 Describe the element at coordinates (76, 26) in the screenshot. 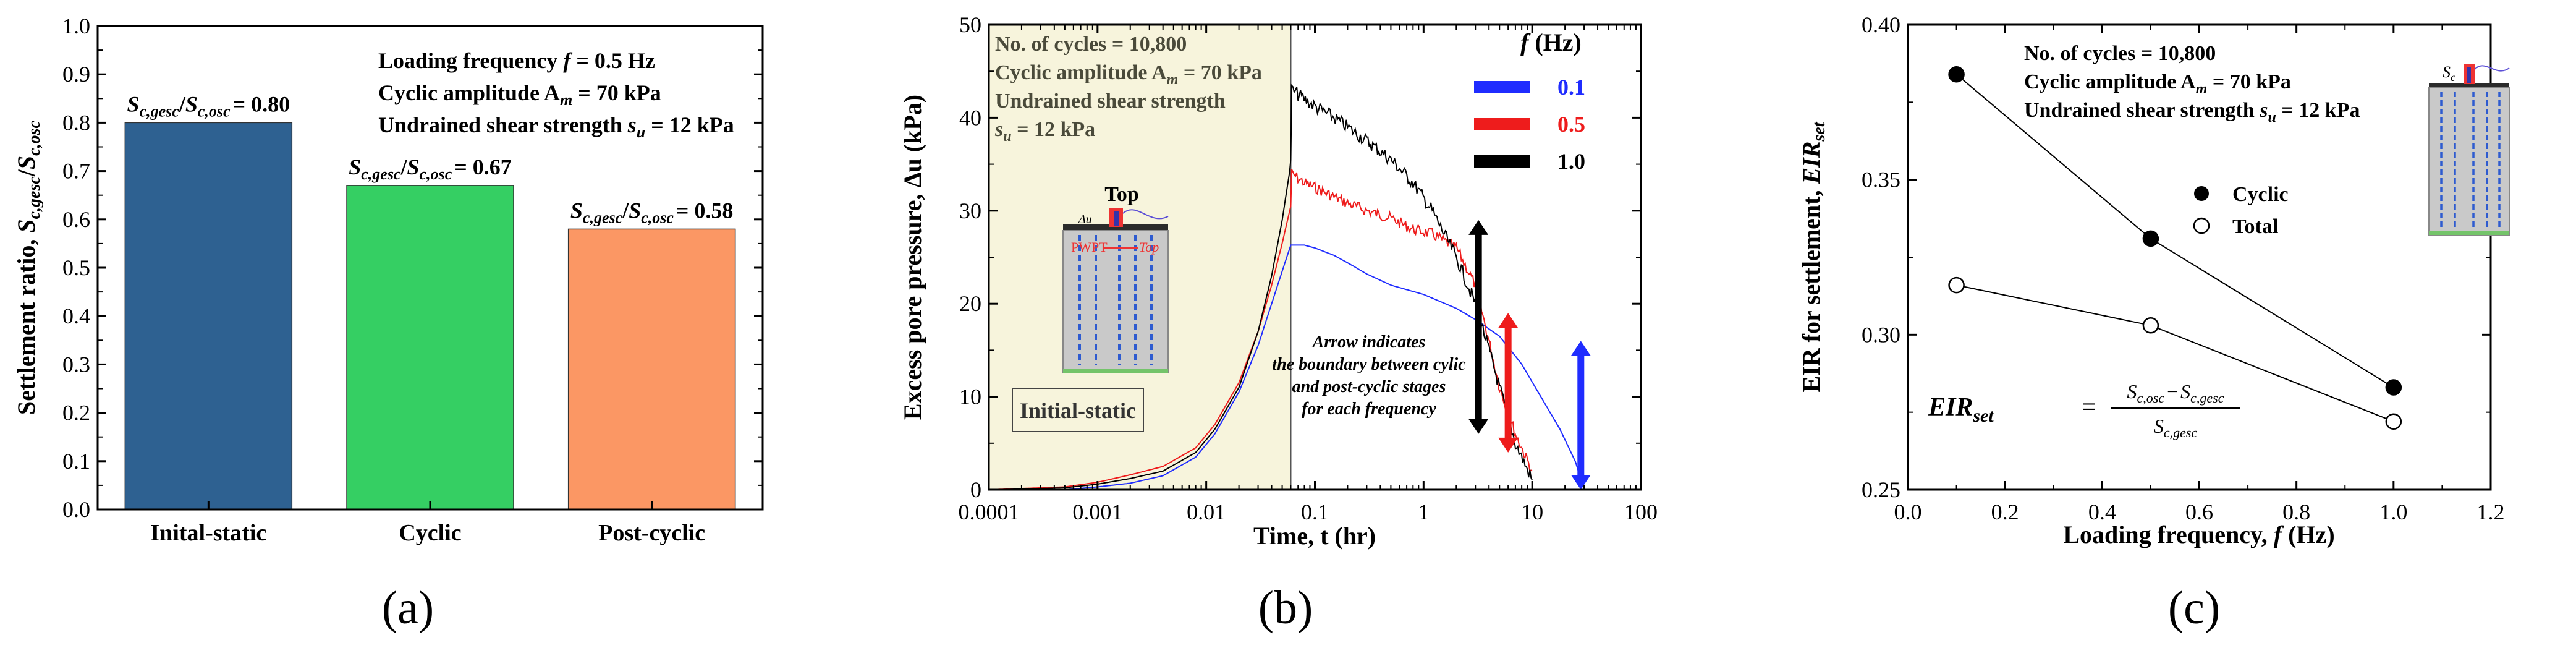

I see `y-tick-label-a: 1.0` at that location.